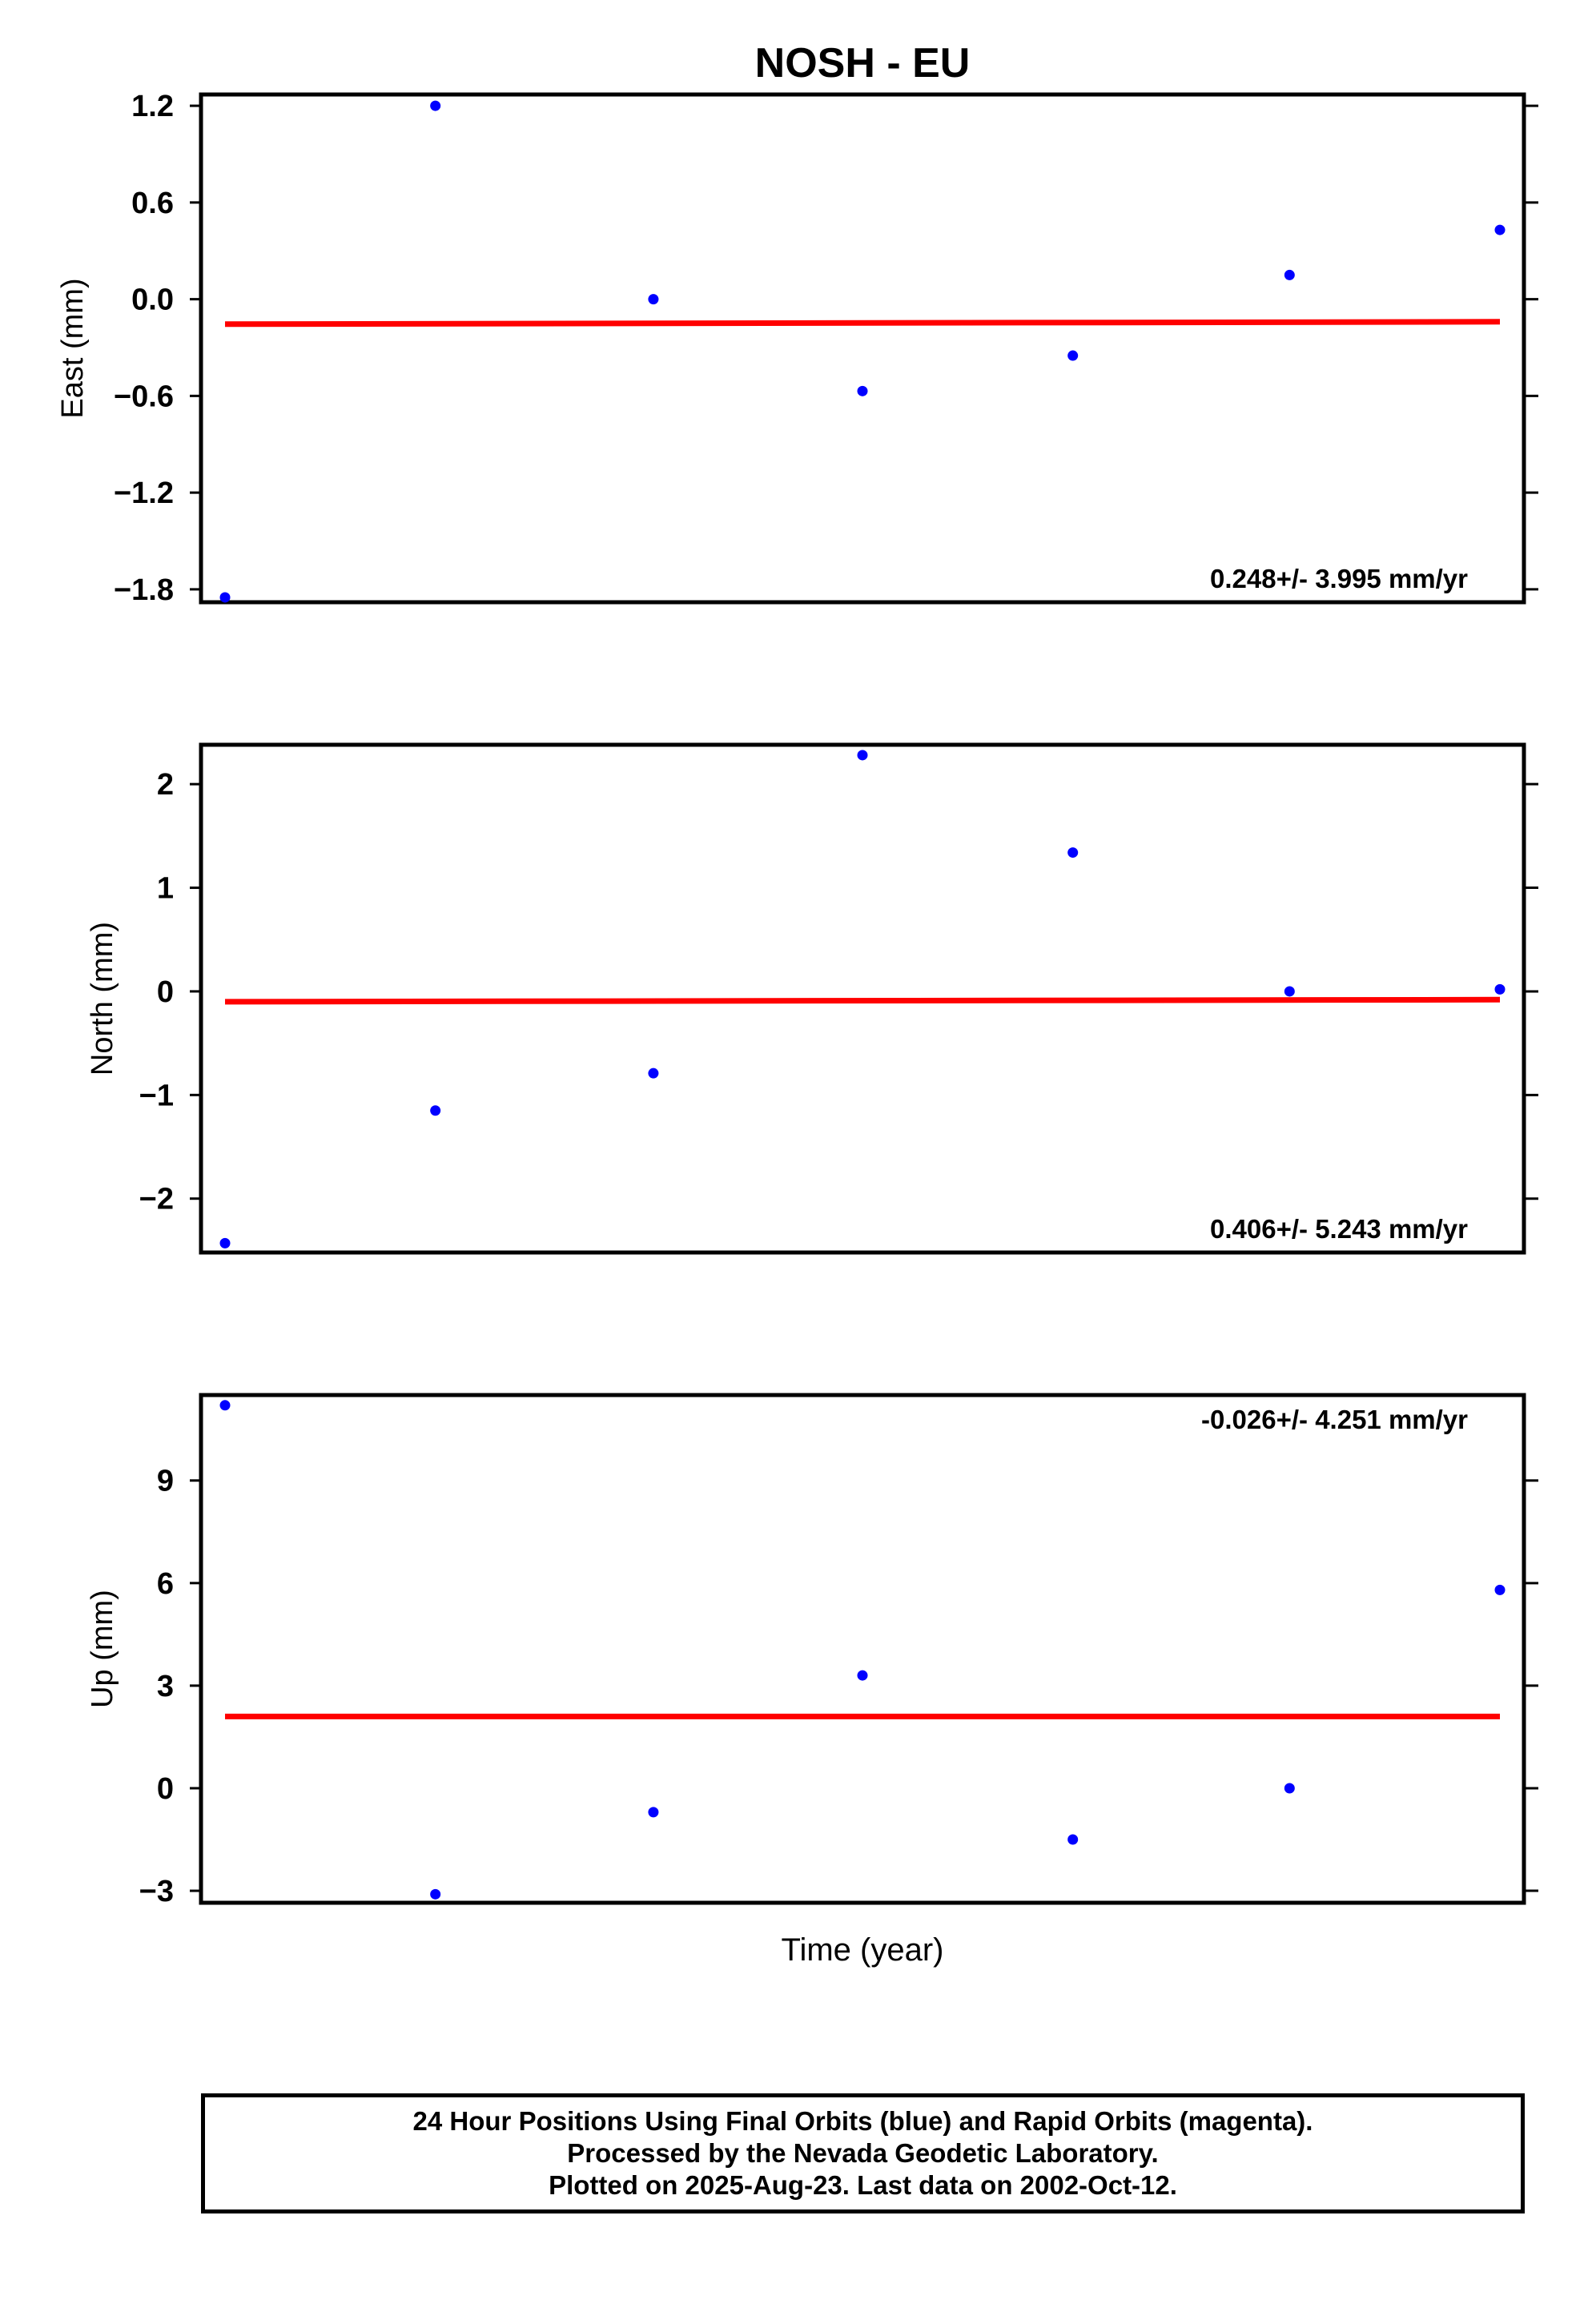 This screenshot has height=2324, width=1592. What do you see at coordinates (1339, 578) in the screenshot?
I see `rate-label: 0.248+/- 3.995 mm/yr` at bounding box center [1339, 578].